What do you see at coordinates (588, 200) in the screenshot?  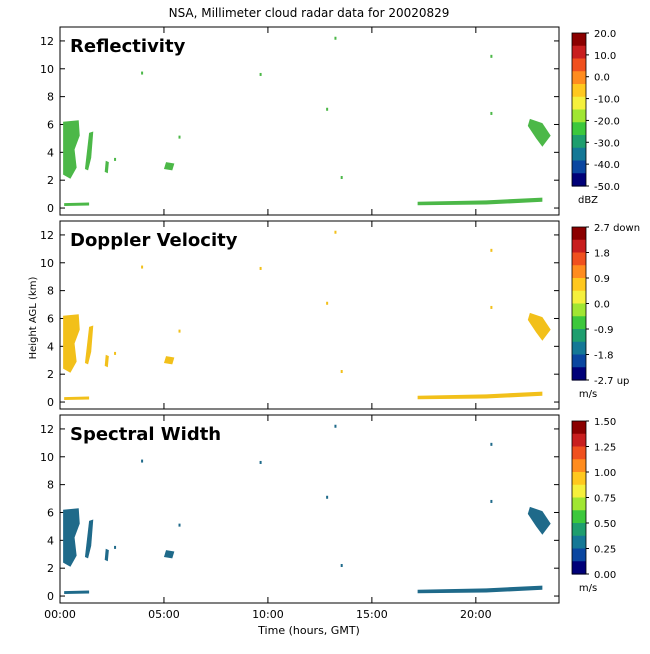 I see `colorbar-units: dBZ` at bounding box center [588, 200].